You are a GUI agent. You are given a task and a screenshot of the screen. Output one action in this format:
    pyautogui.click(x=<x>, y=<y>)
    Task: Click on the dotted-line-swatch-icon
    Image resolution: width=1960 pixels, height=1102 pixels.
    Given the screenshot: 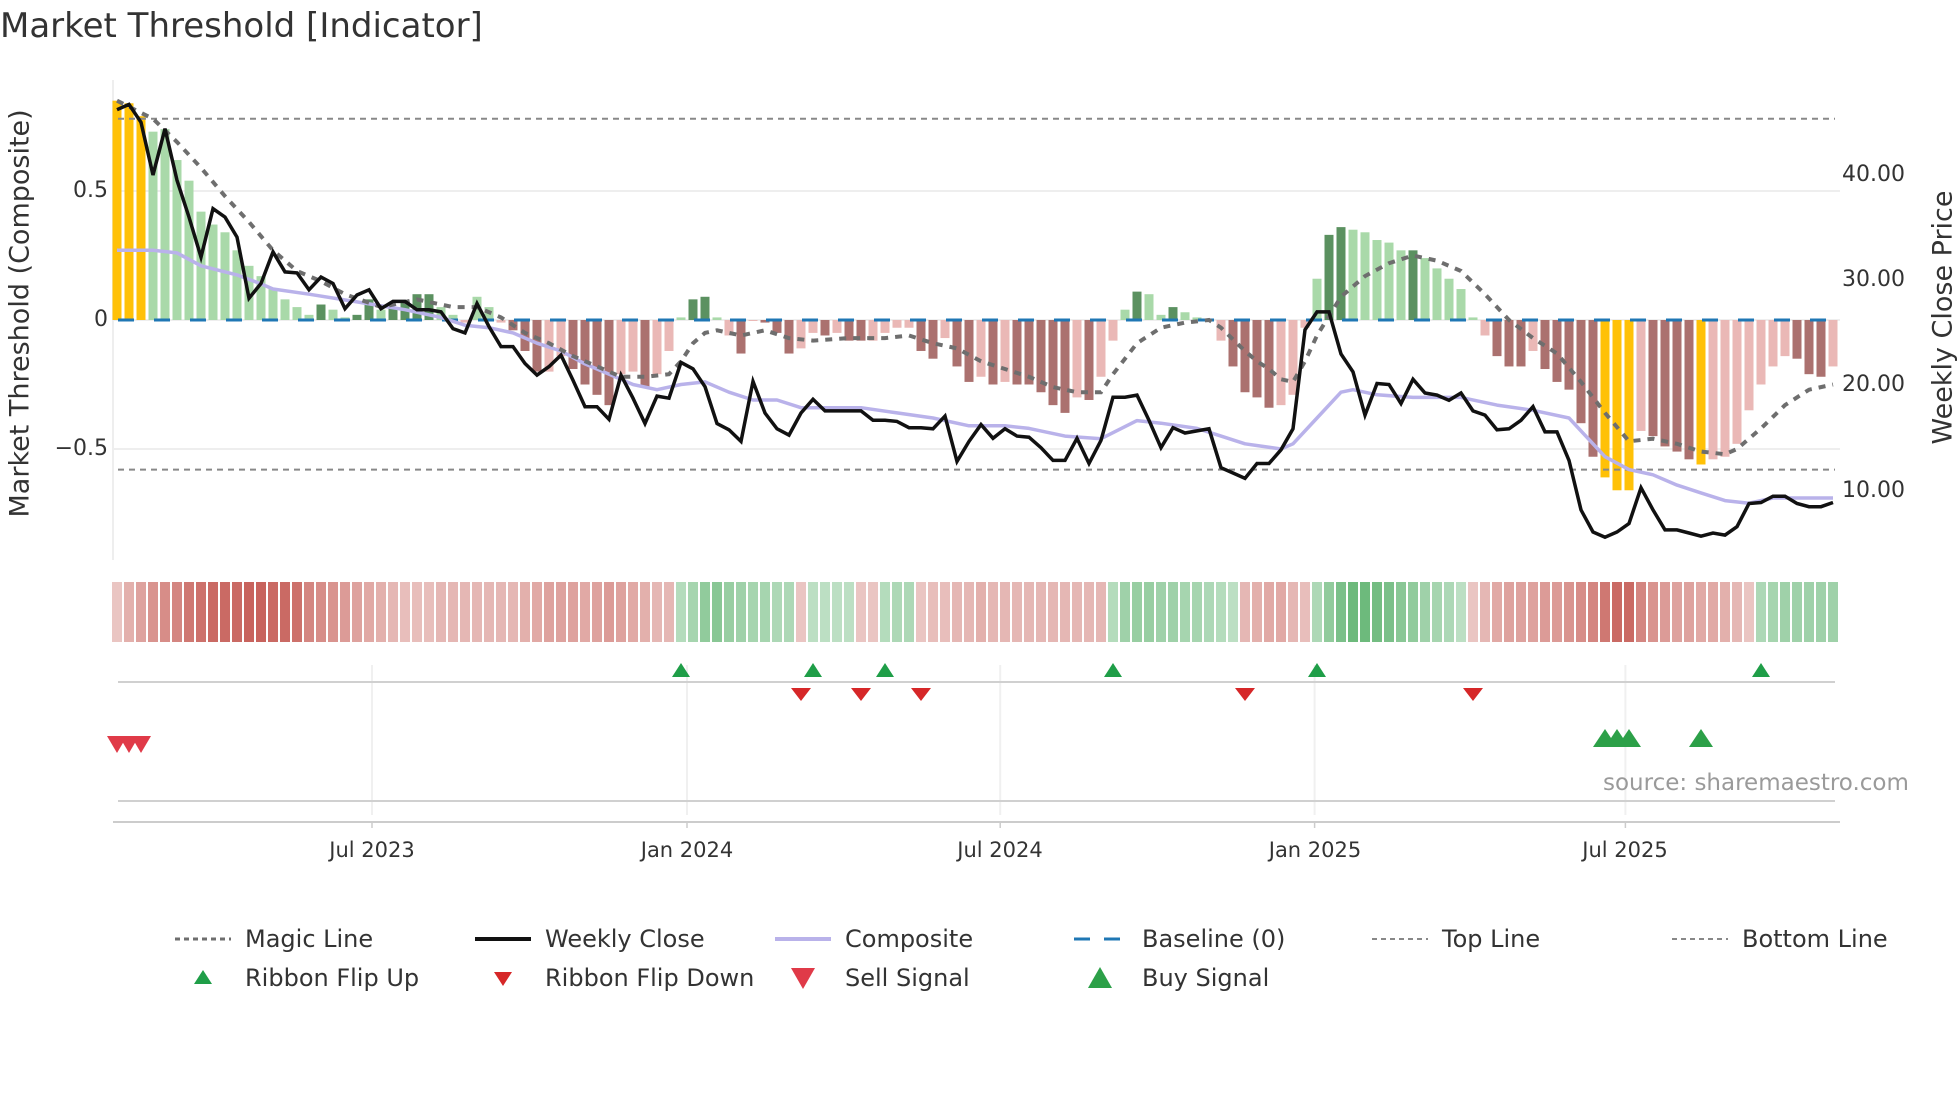 What is the action you would take?
    pyautogui.click(x=203, y=939)
    